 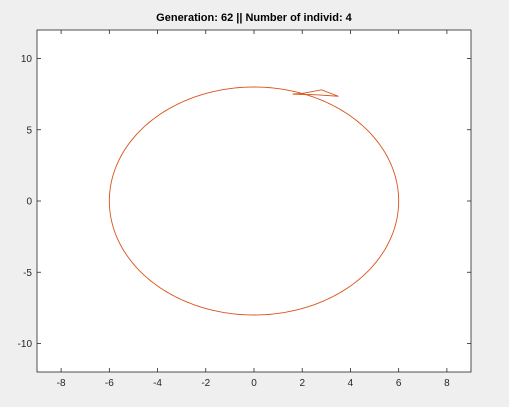 What do you see at coordinates (205, 383) in the screenshot?
I see `x-tick-label: -2` at bounding box center [205, 383].